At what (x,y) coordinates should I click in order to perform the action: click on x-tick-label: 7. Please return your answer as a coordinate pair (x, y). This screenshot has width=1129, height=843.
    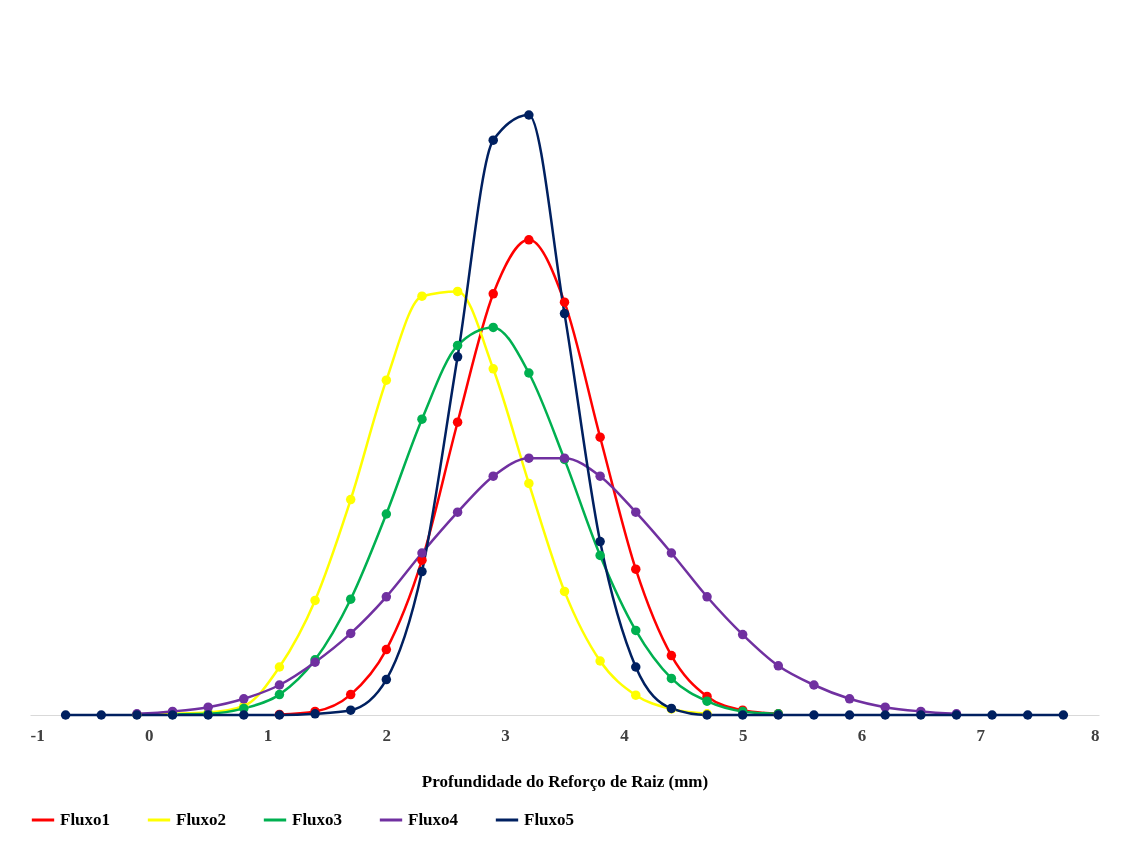
    Looking at the image, I should click on (981, 735).